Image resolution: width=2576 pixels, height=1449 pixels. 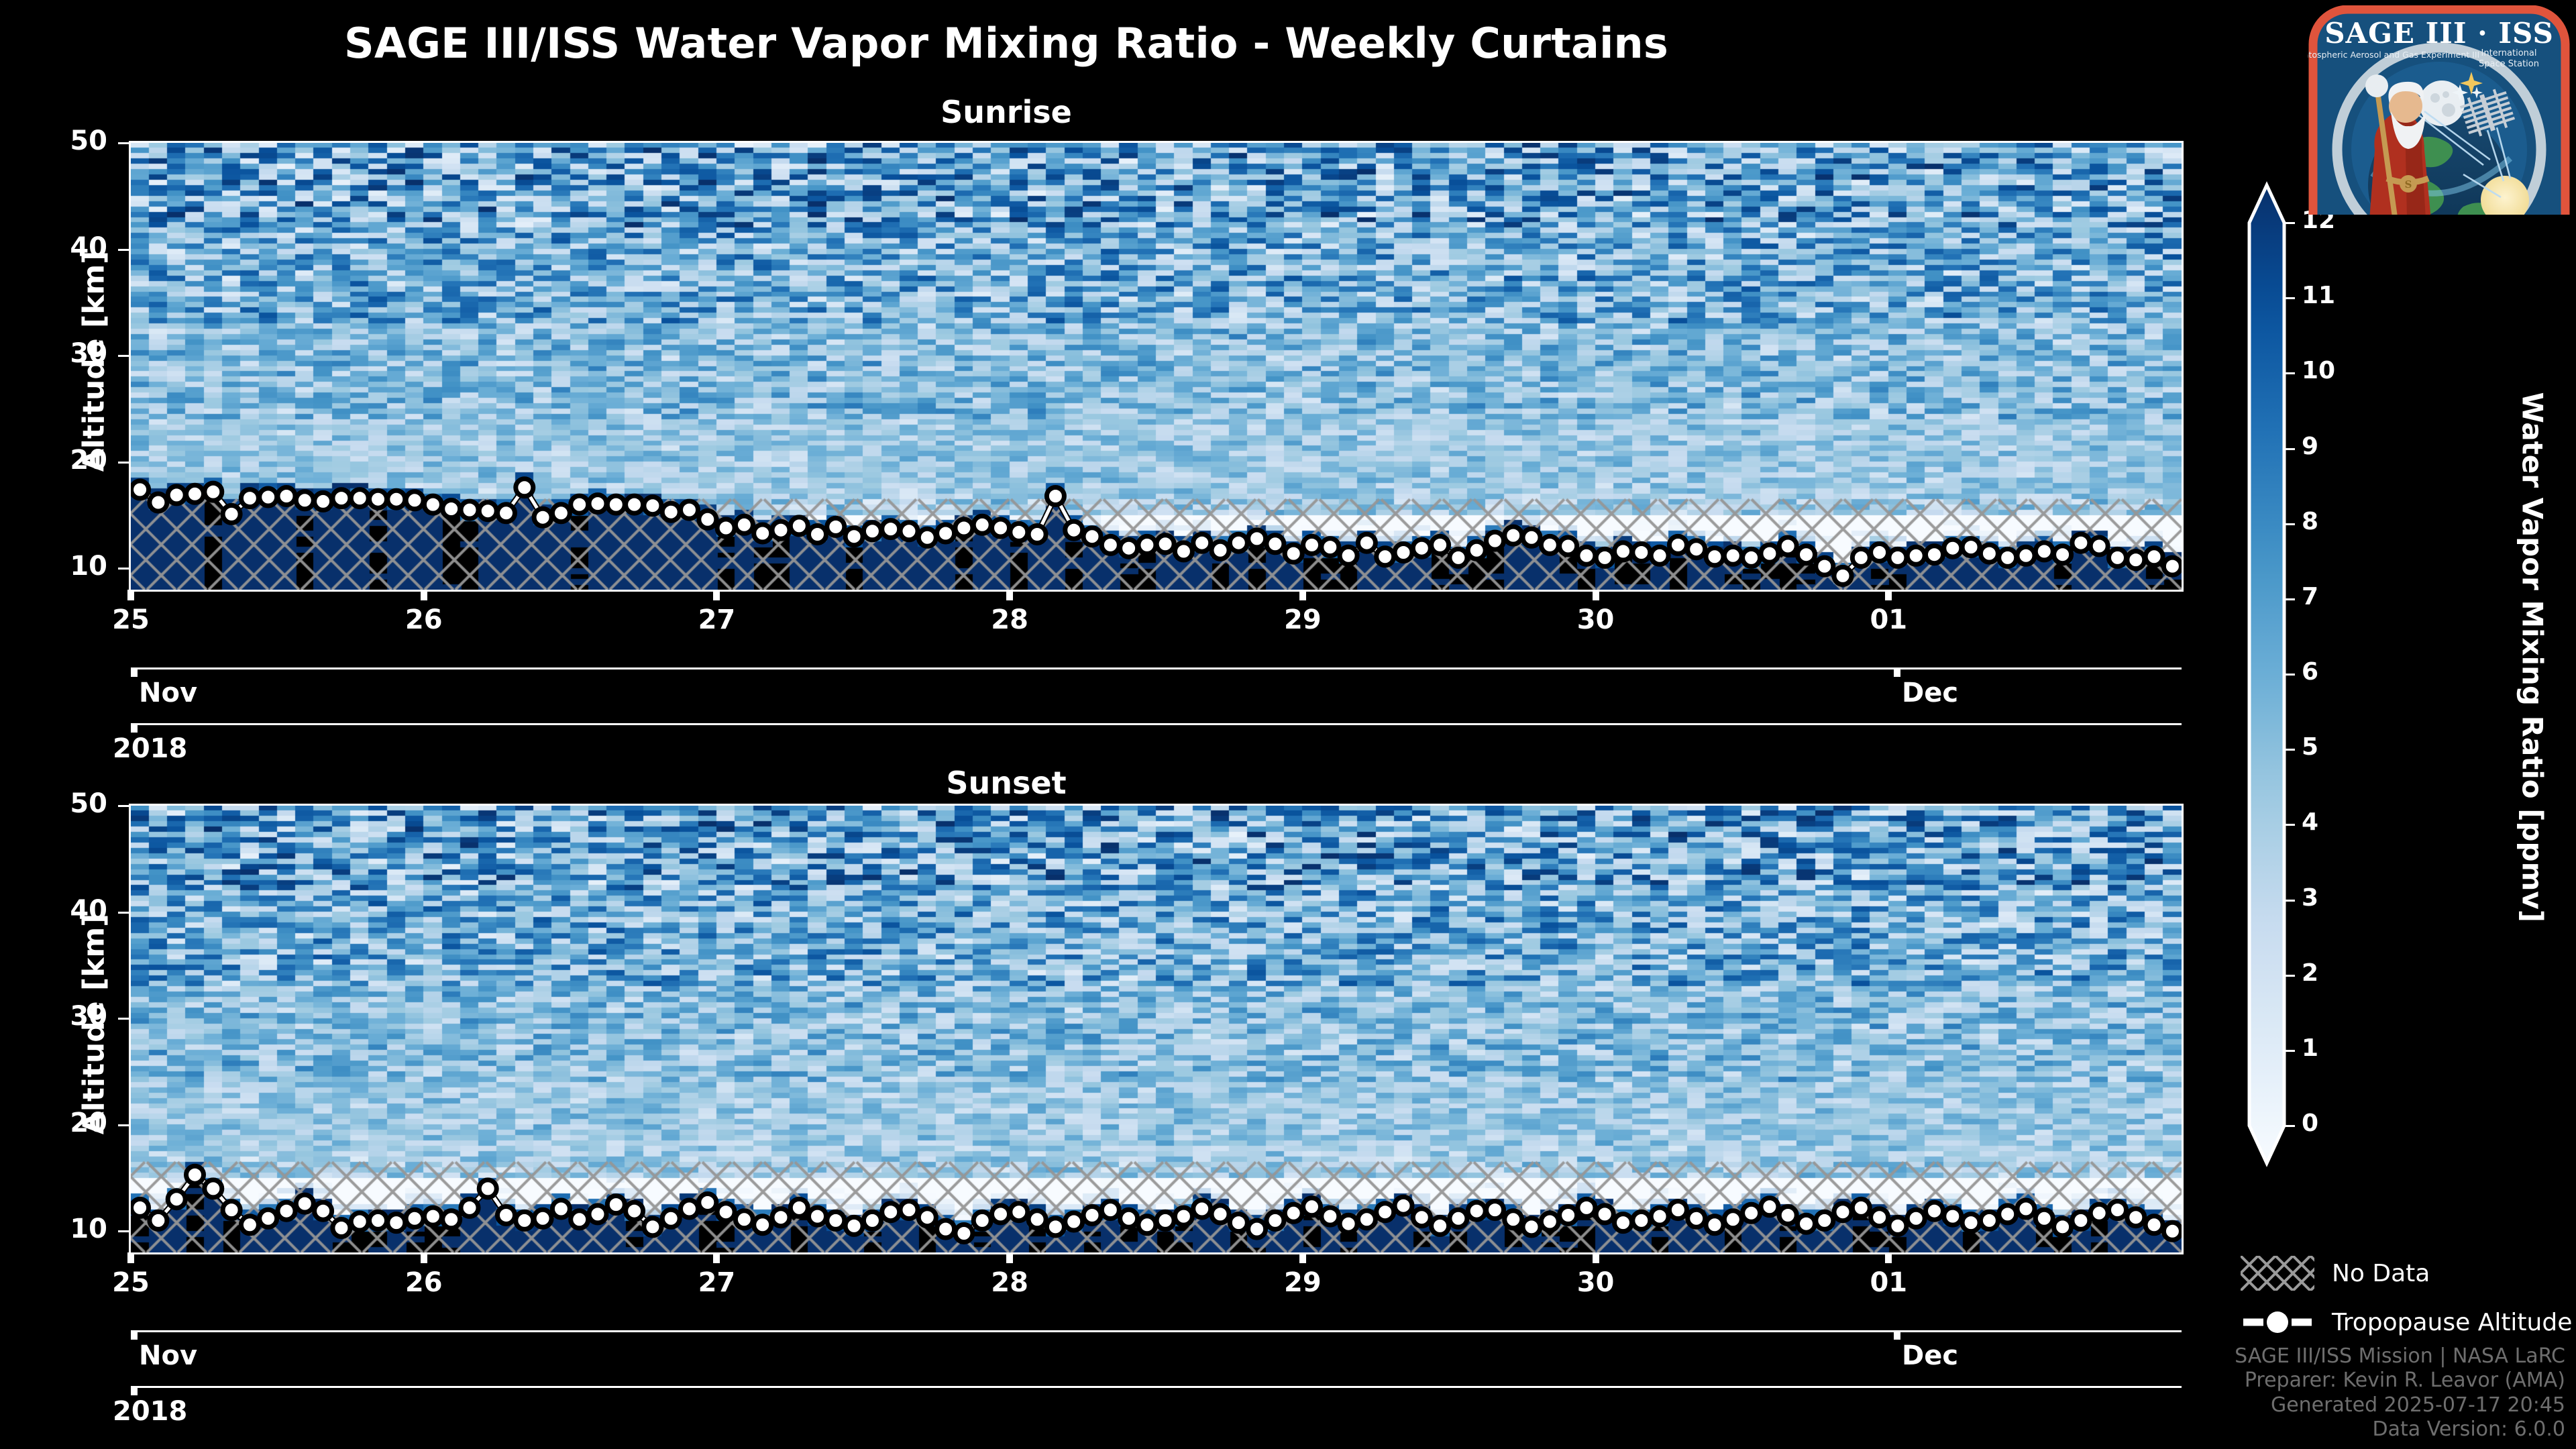 What do you see at coordinates (1006, 783) in the screenshot?
I see `panel-title-sunset: Sunset` at bounding box center [1006, 783].